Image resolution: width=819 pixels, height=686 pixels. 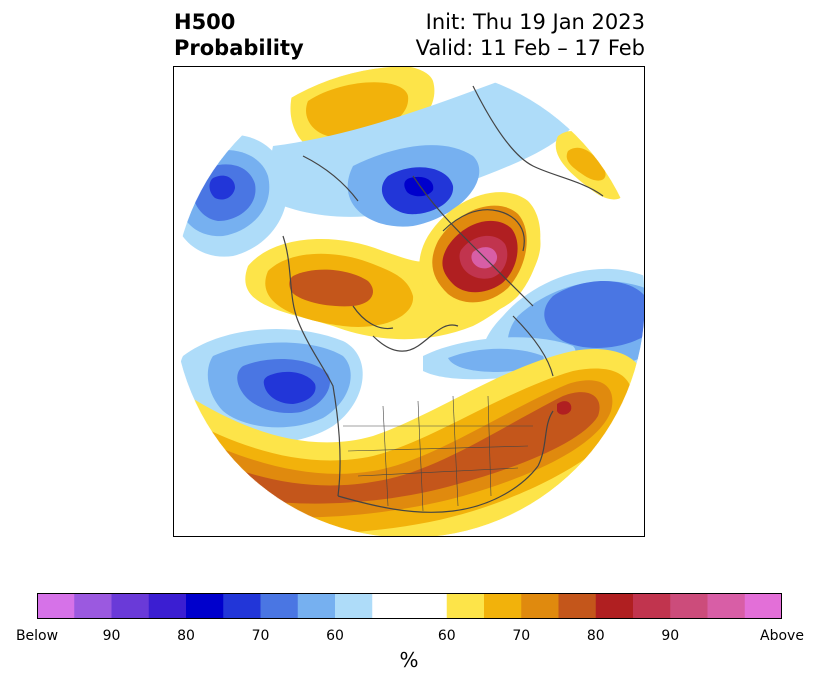 What do you see at coordinates (782, 636) in the screenshot?
I see `colorbar-tick-label: Above` at bounding box center [782, 636].